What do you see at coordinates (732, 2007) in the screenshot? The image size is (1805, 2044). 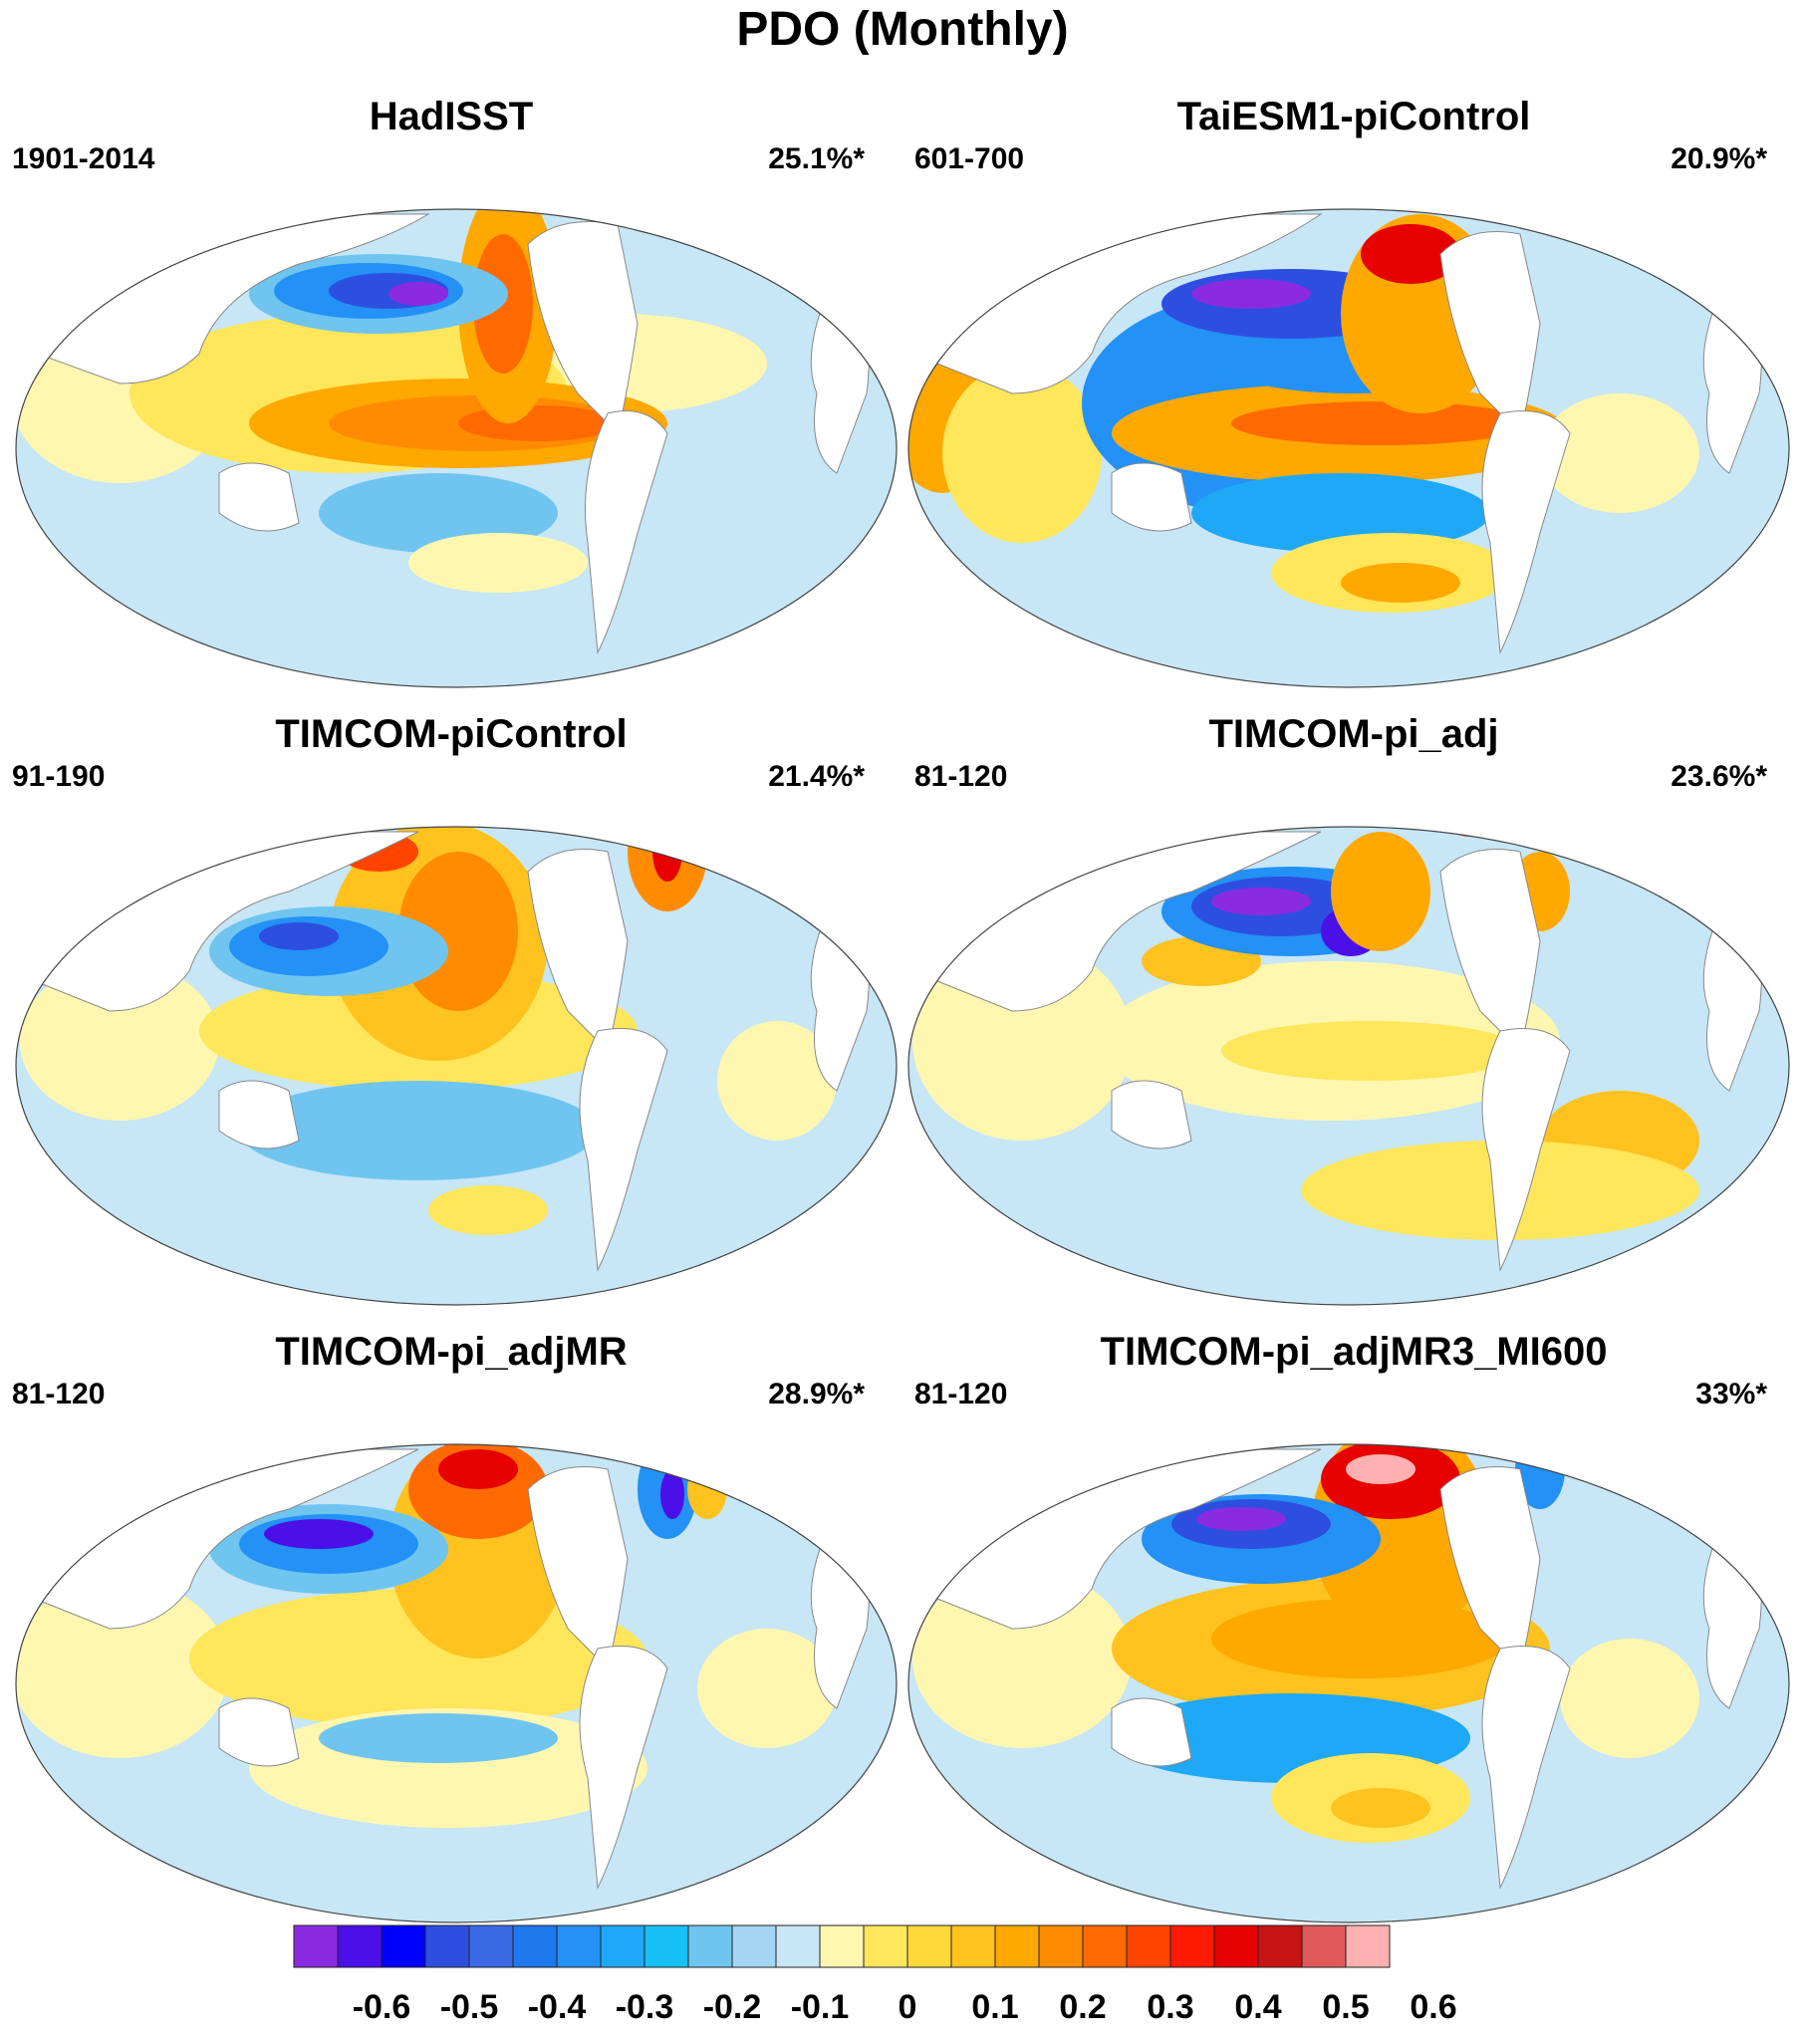 I see `colorbar-tick-label: -0.2` at bounding box center [732, 2007].